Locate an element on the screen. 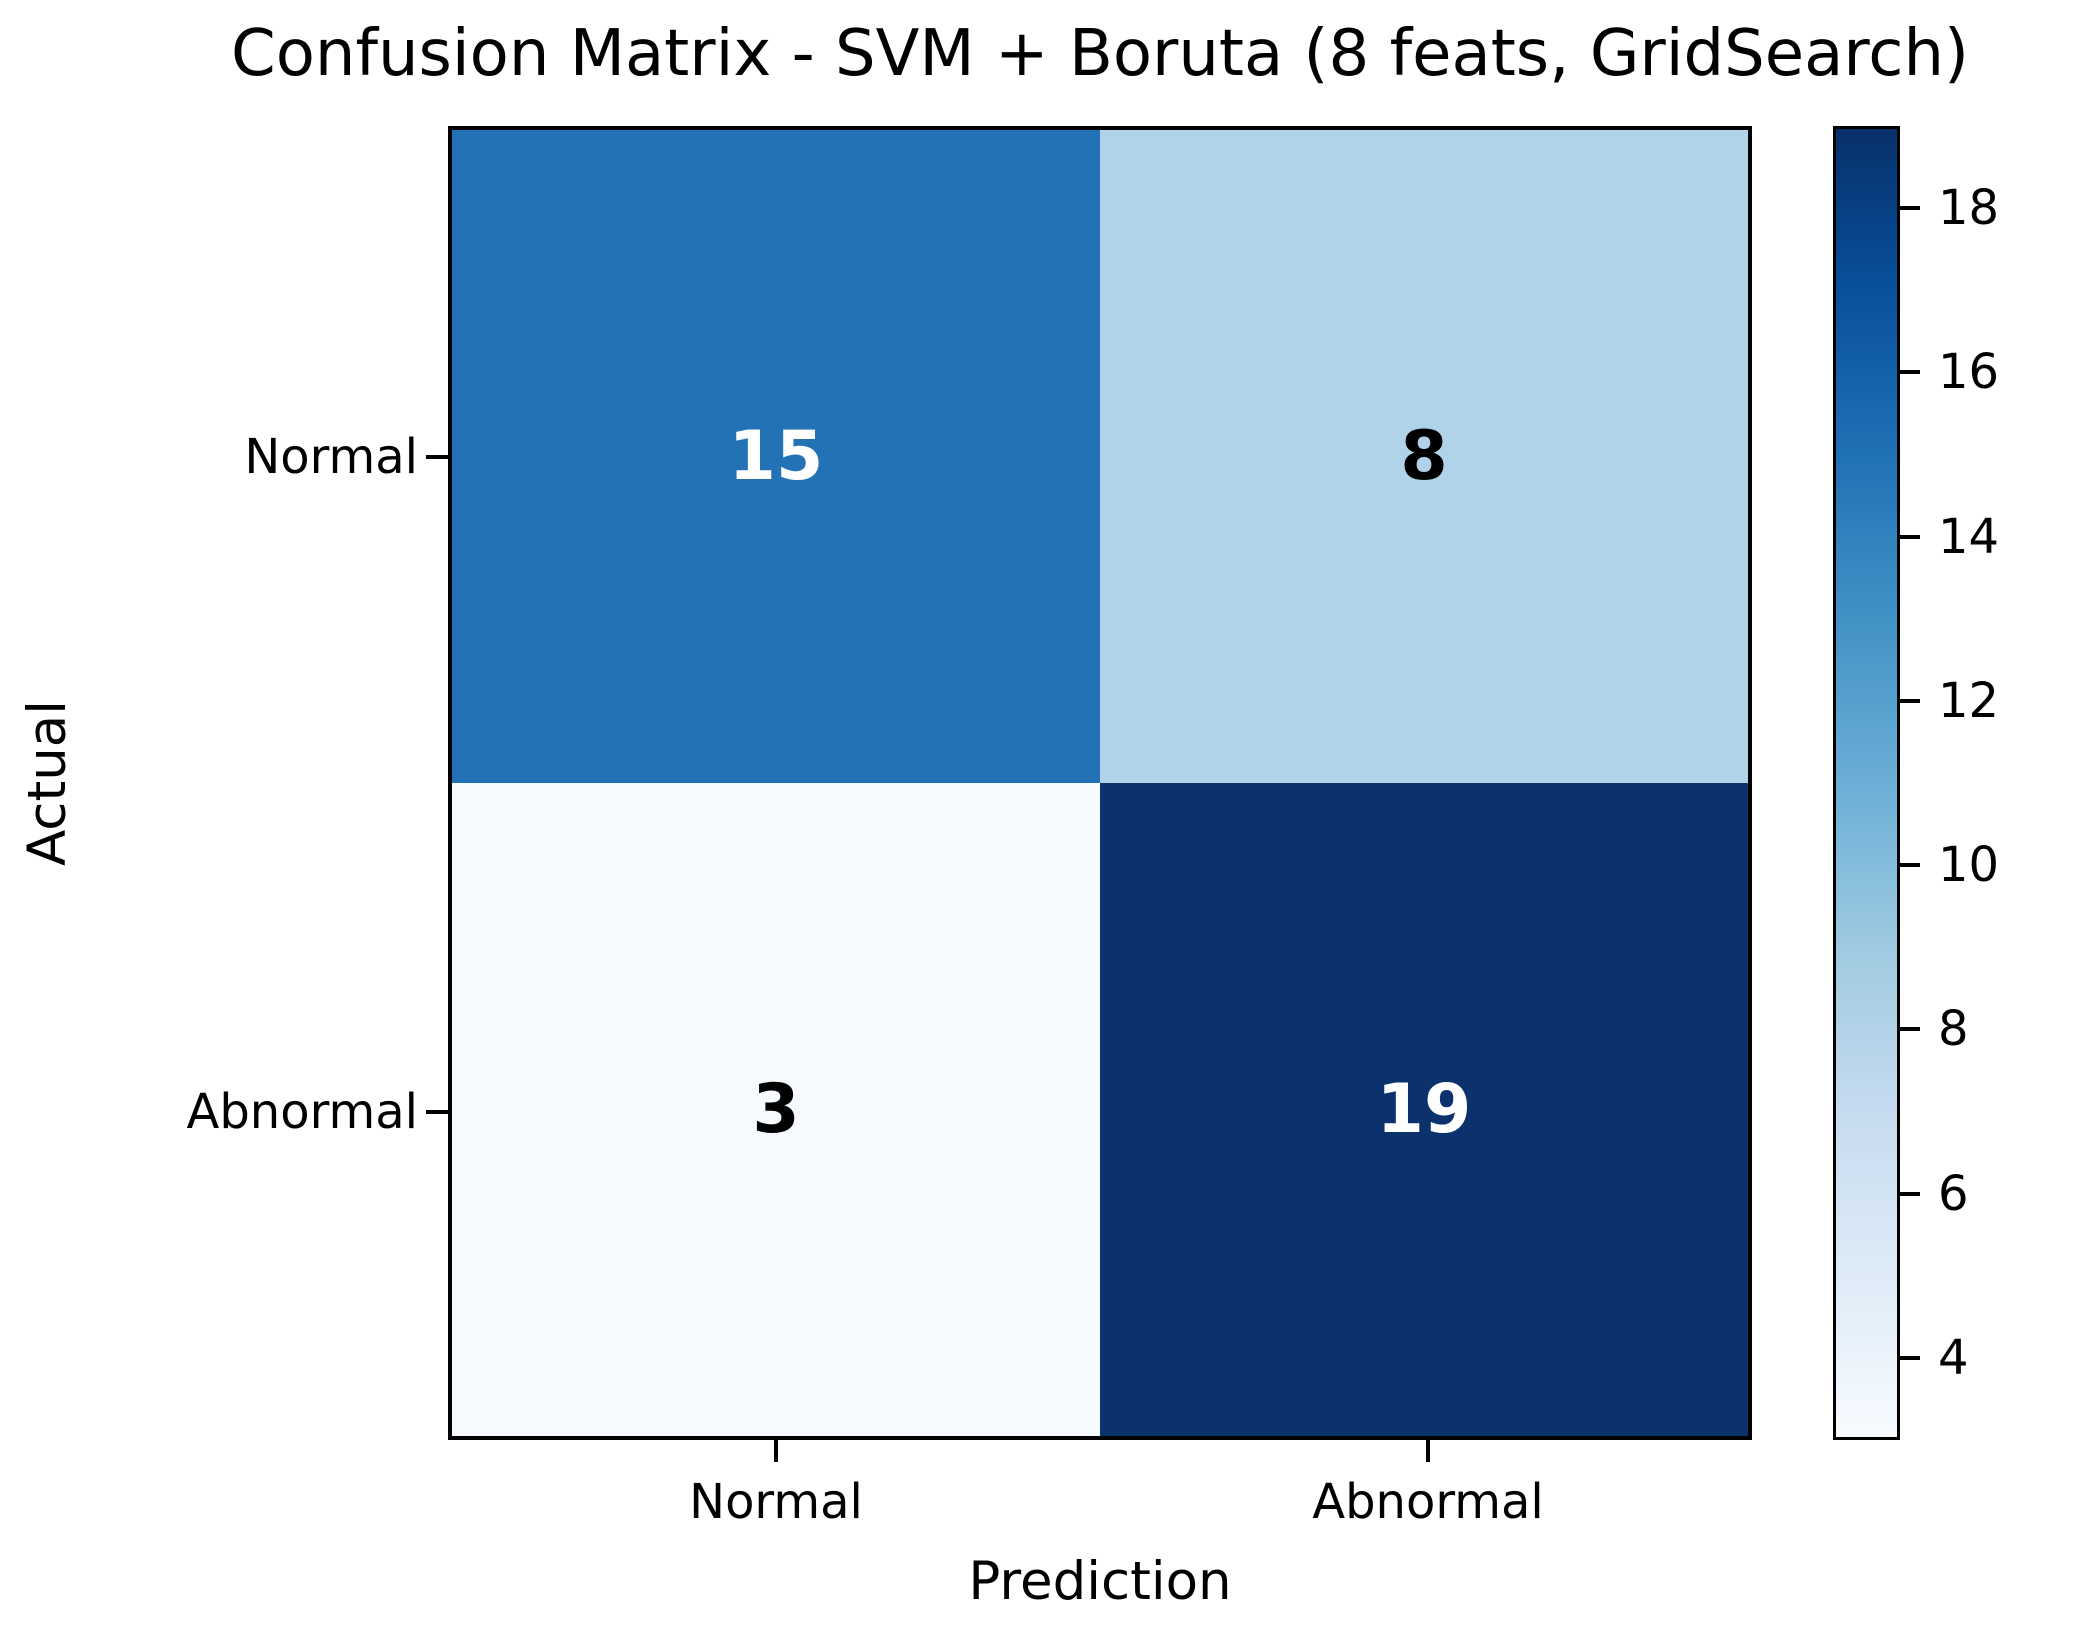 This screenshot has height=1632, width=2089. colorbar-tick-label-14: 14 is located at coordinates (1969, 537).